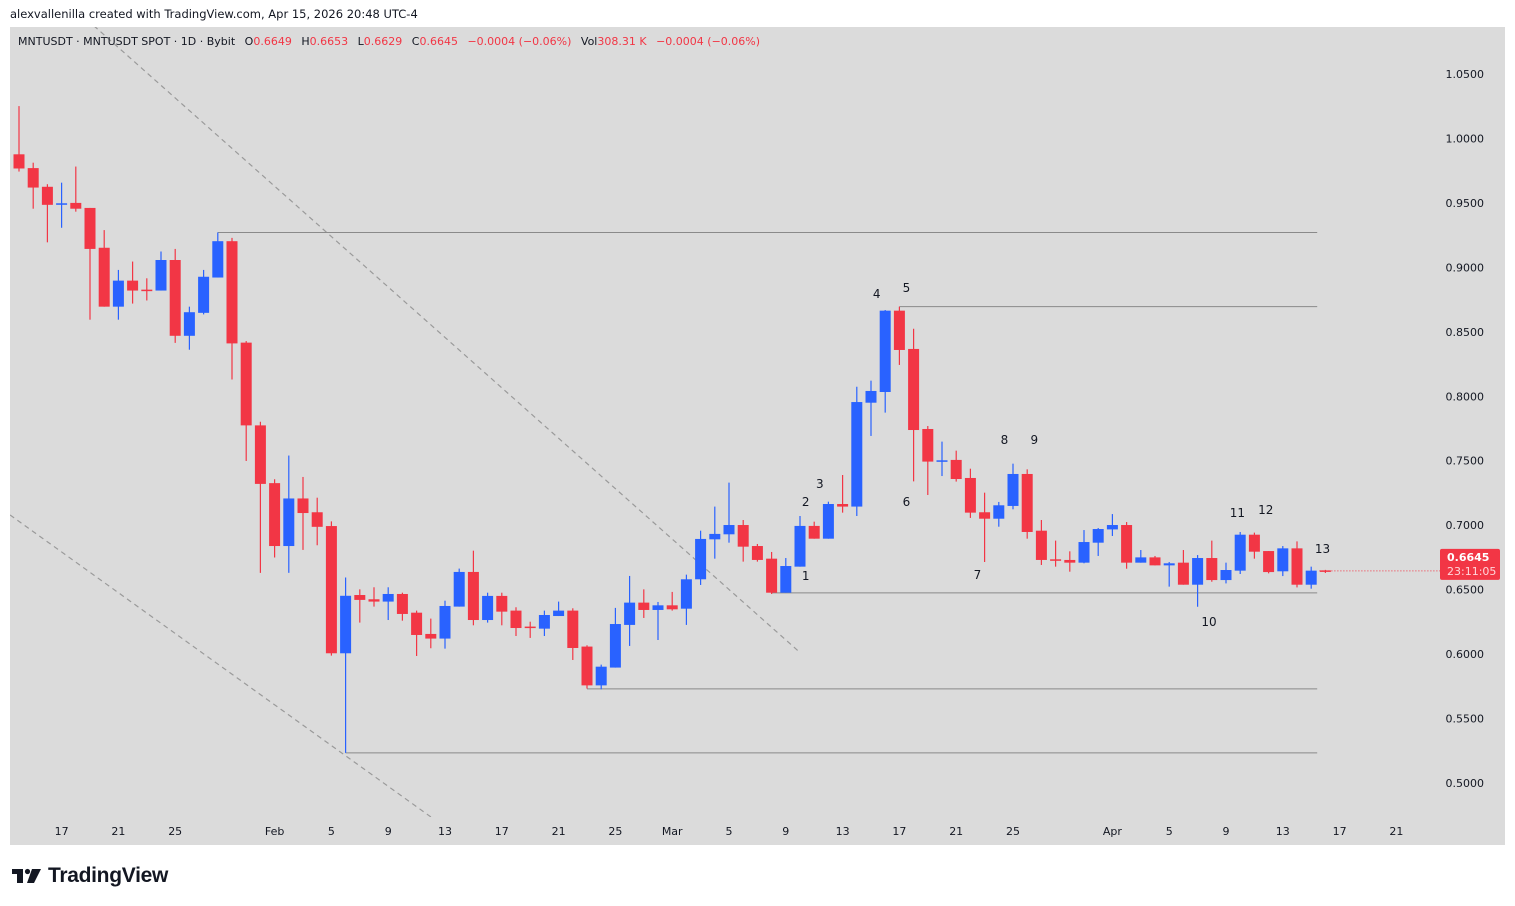 The height and width of the screenshot is (906, 1515). Describe the element at coordinates (1465, 525) in the screenshot. I see `price-tick-label: 0.7000` at that location.